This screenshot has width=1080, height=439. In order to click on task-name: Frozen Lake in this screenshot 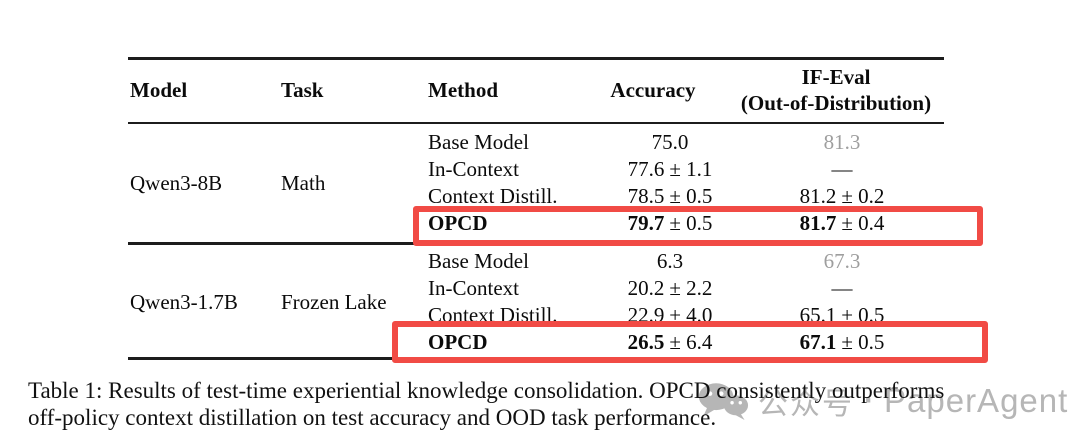, I will do `click(334, 301)`.